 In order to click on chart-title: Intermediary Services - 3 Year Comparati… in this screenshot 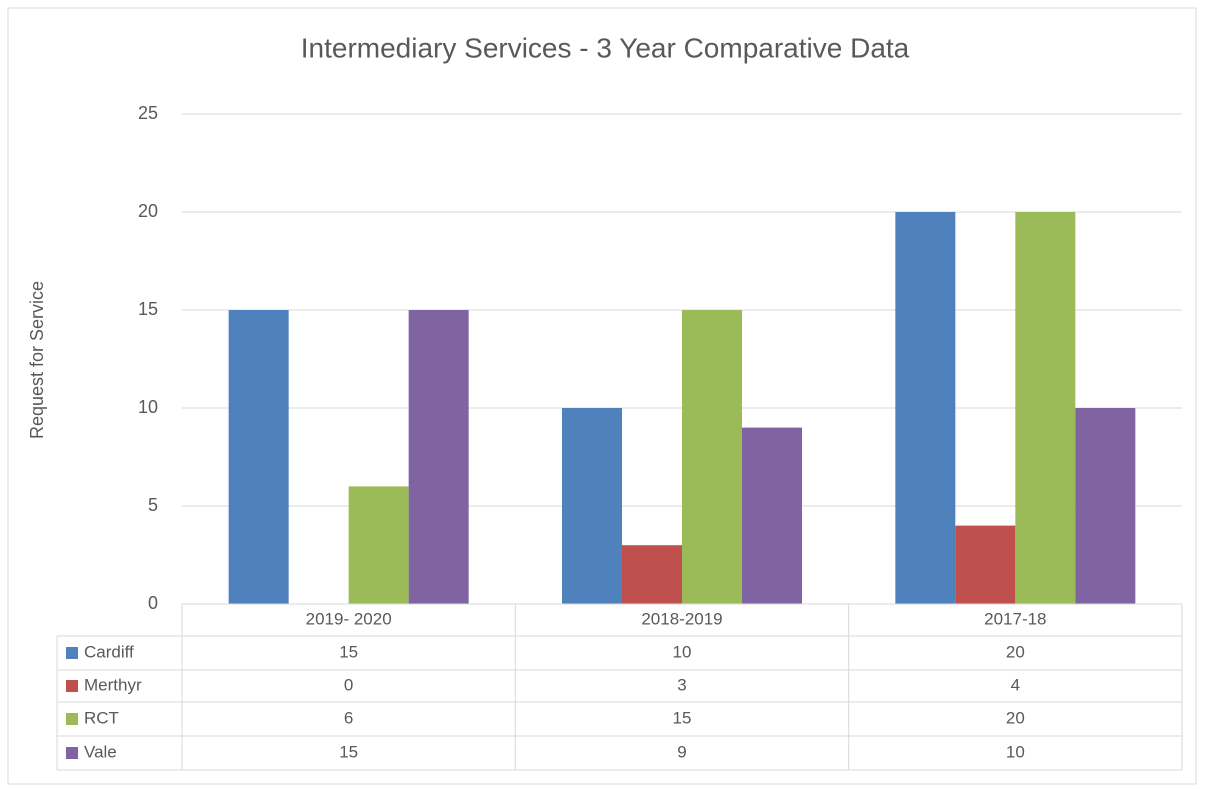, I will do `click(605, 47)`.